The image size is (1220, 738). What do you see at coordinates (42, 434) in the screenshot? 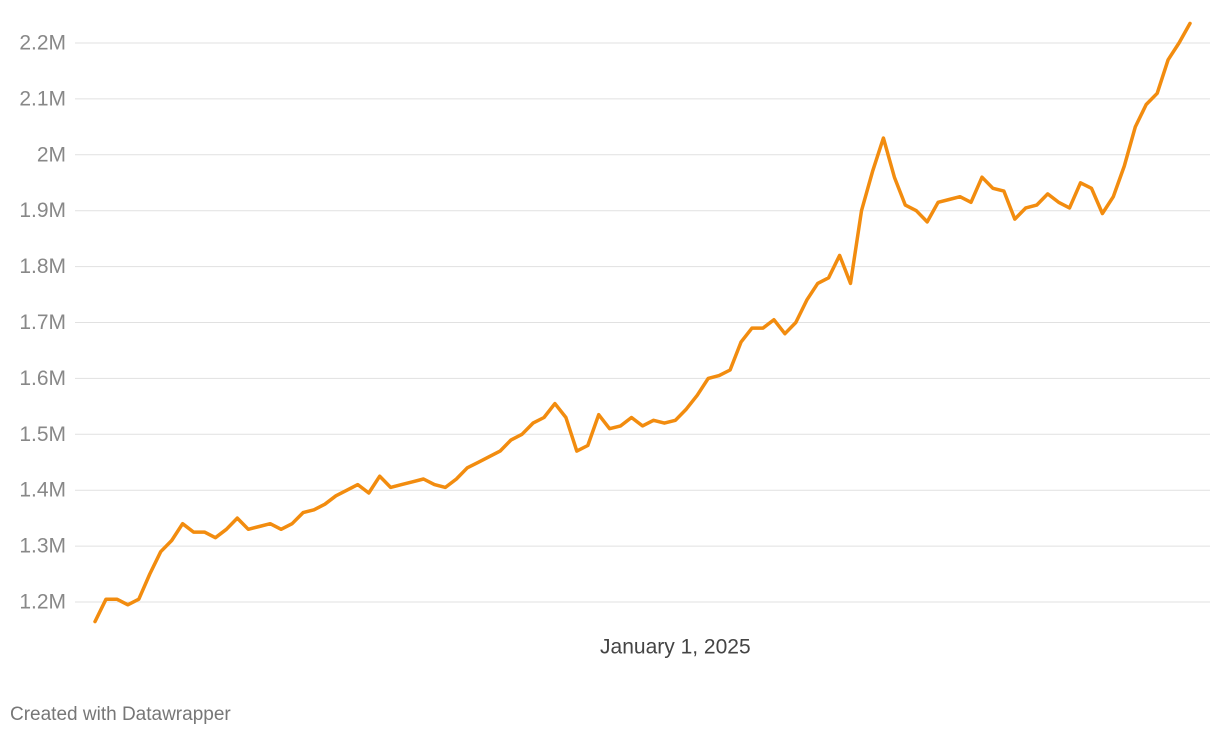
I see `y-tick-label: 1.5M` at bounding box center [42, 434].